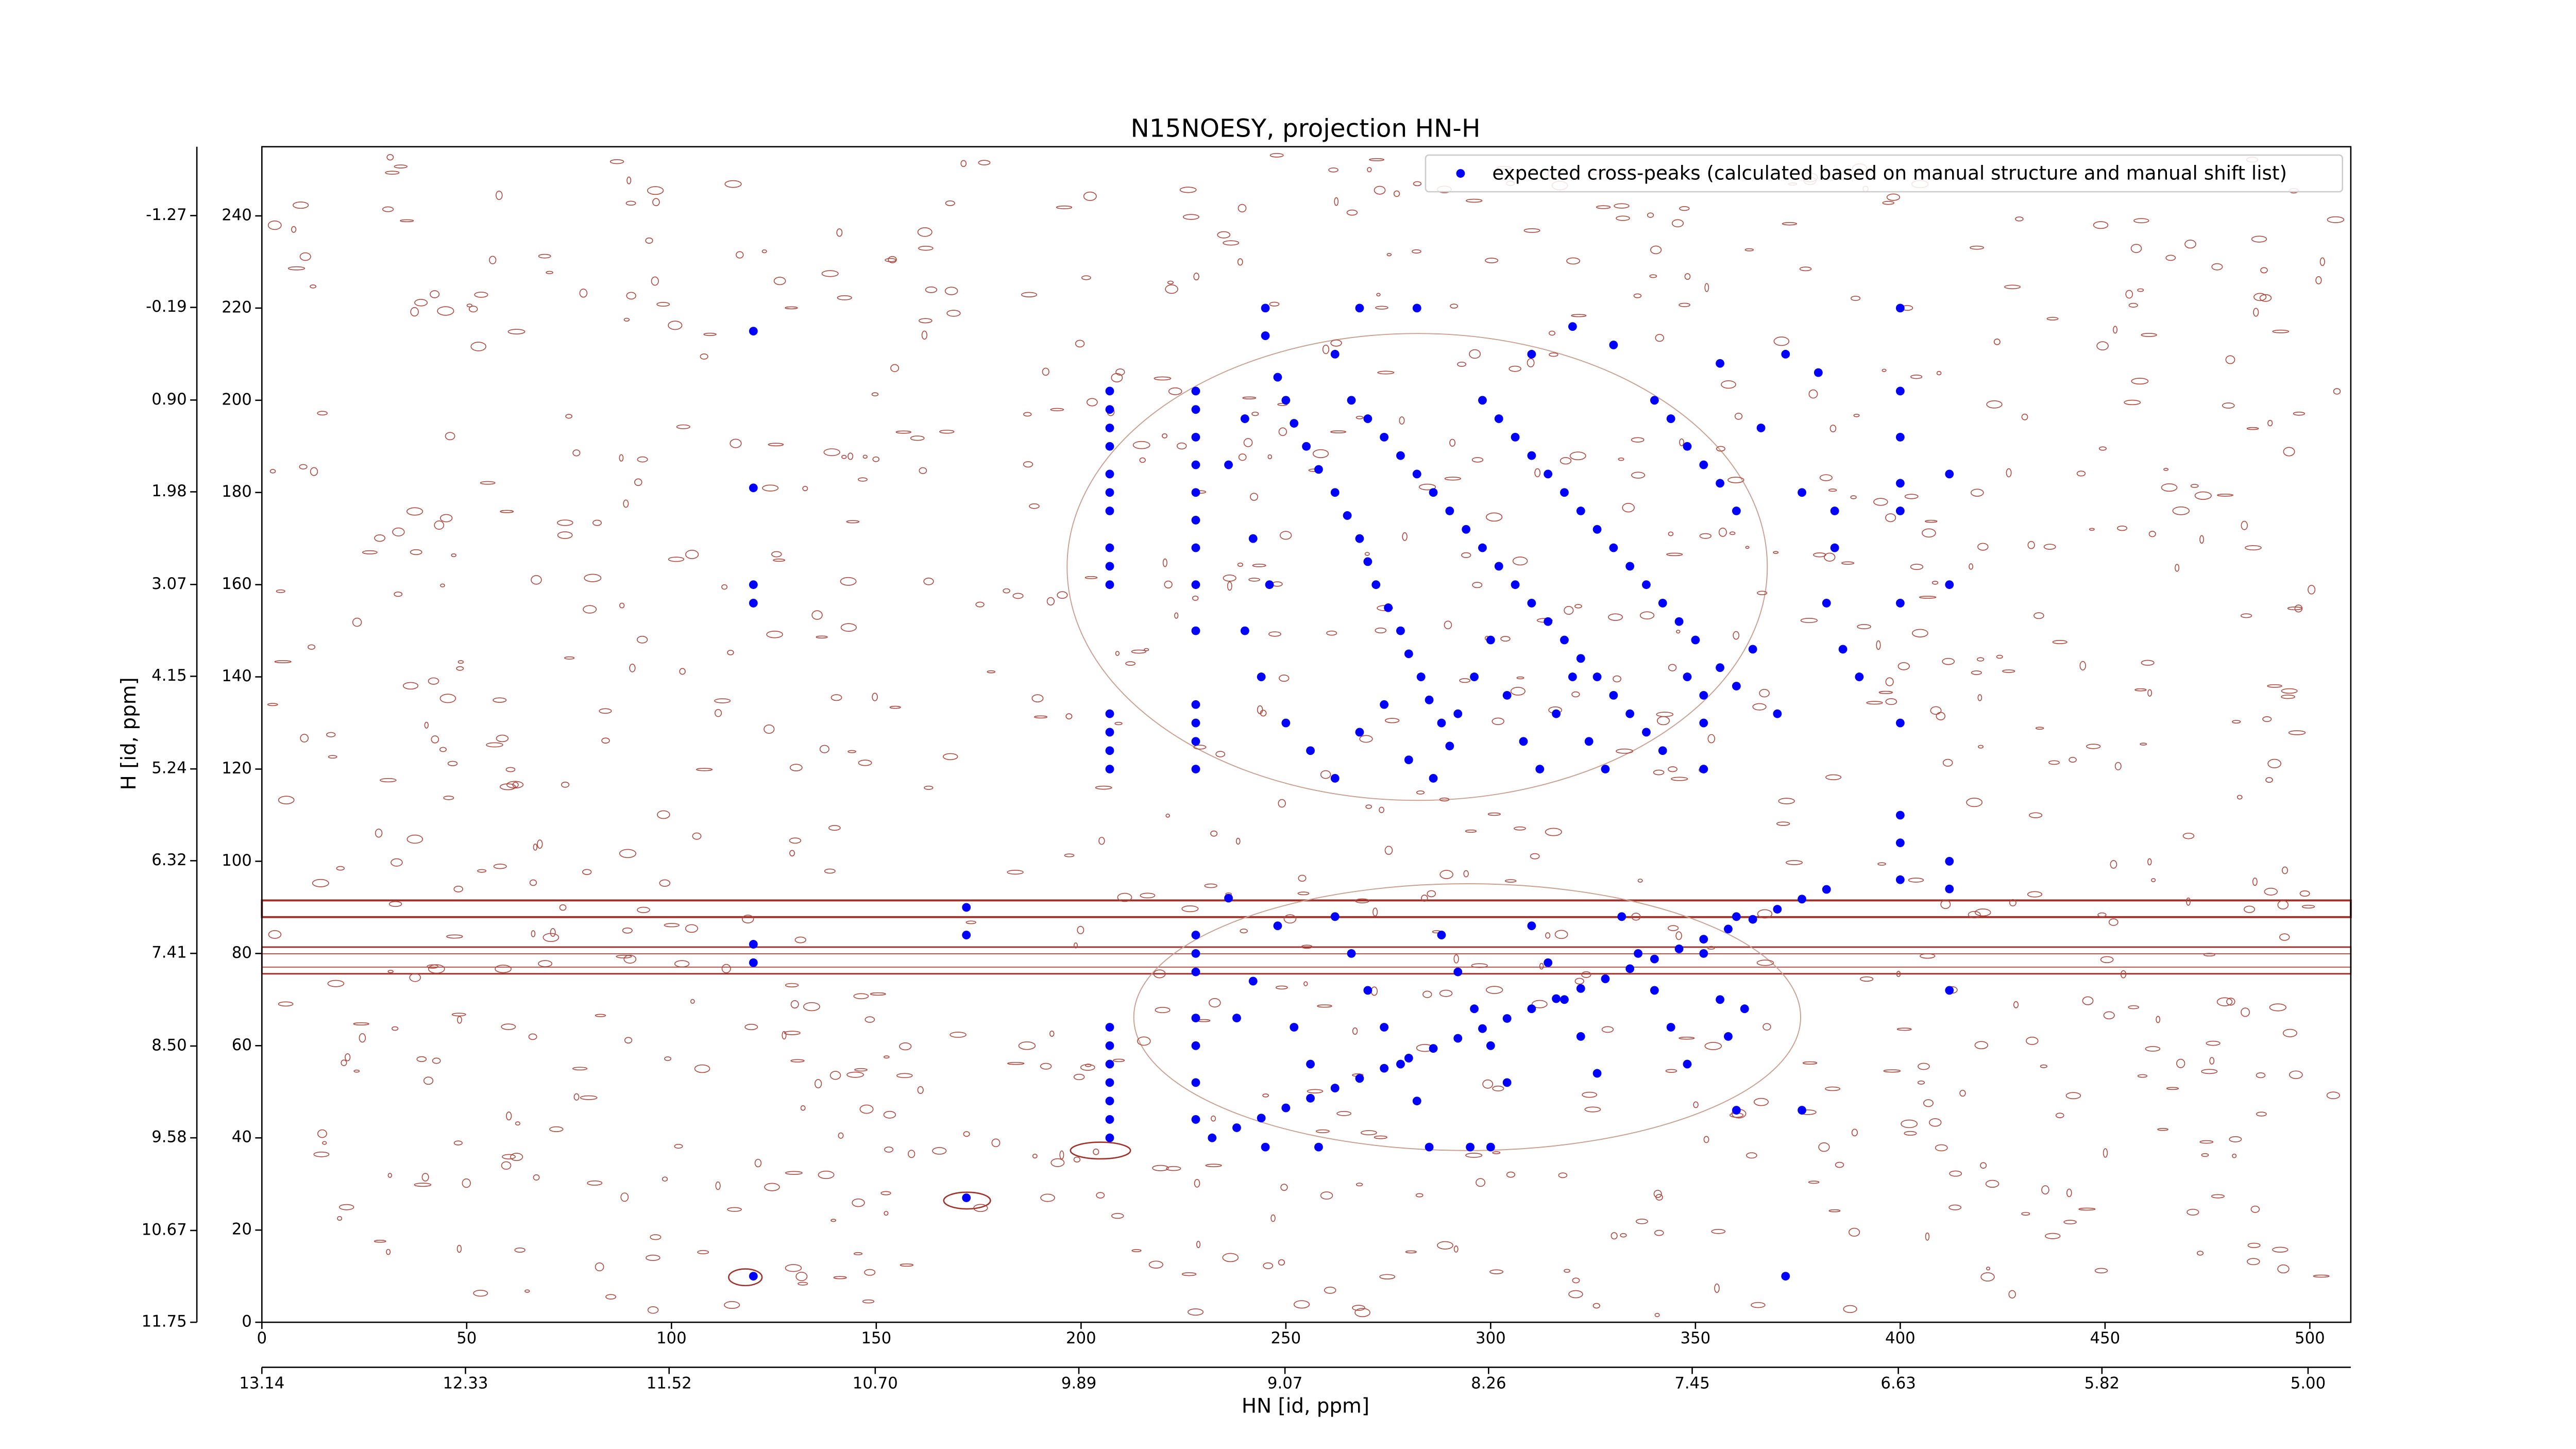 This screenshot has height=1449, width=2576. What do you see at coordinates (242, 1137) in the screenshot?
I see `y-tick-label: 40` at bounding box center [242, 1137].